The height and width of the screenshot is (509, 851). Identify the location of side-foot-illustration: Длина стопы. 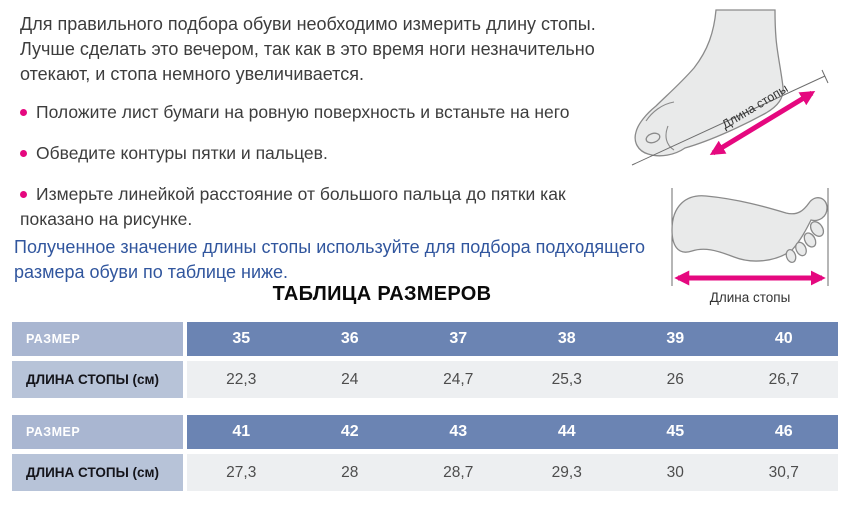
(730, 87).